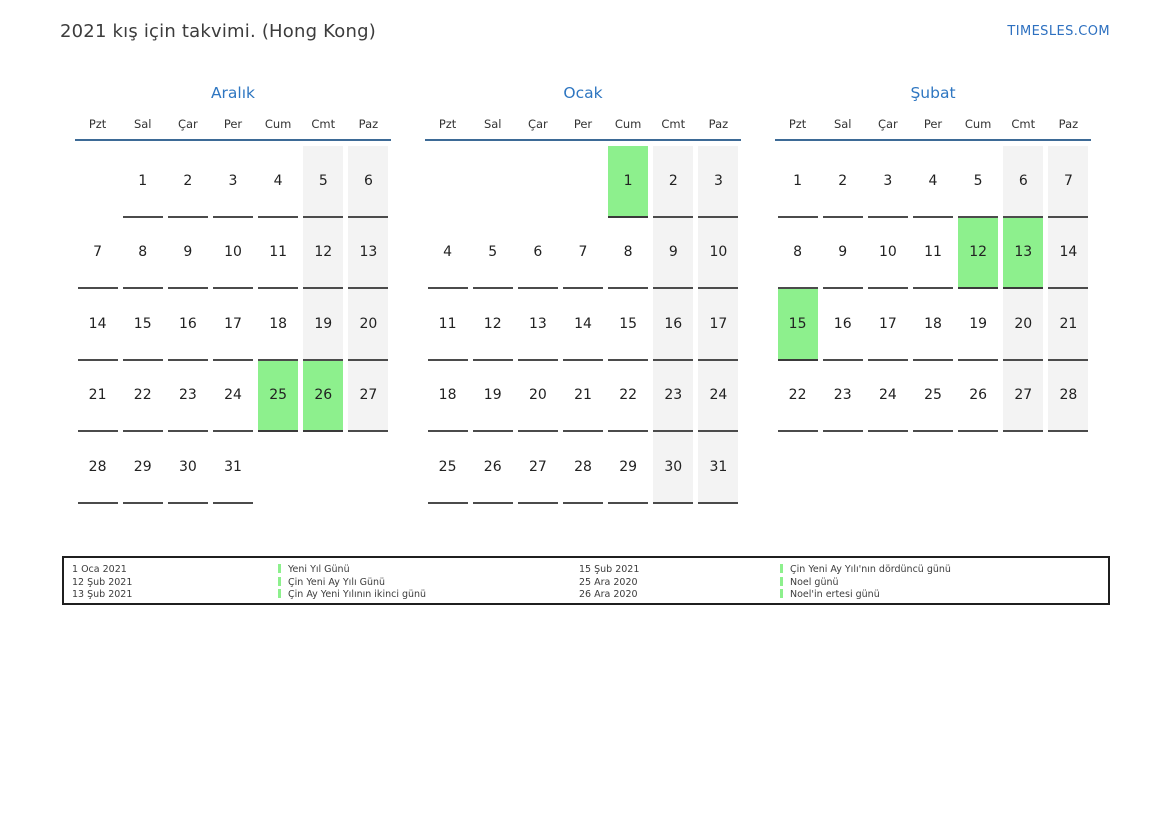 The image size is (1169, 827). I want to click on weekday-header: Cmt, so click(323, 124).